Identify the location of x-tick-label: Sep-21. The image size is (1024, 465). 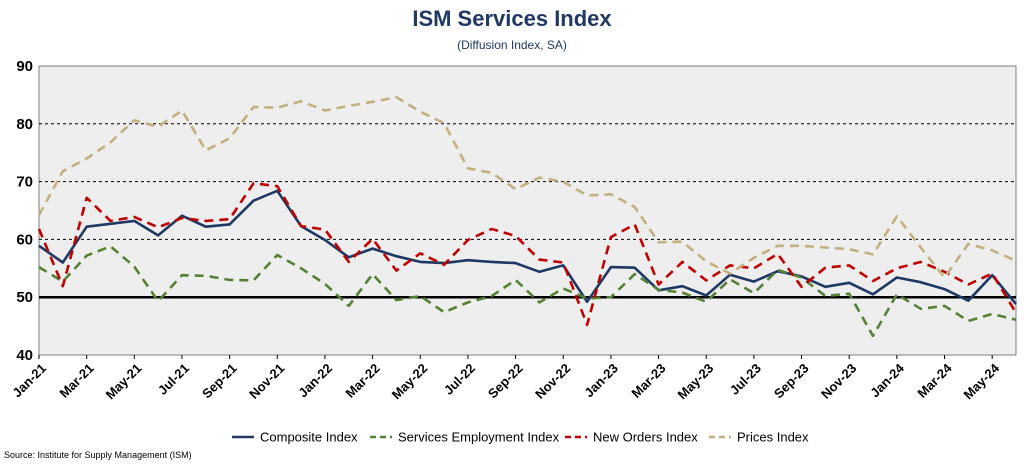
(219, 381).